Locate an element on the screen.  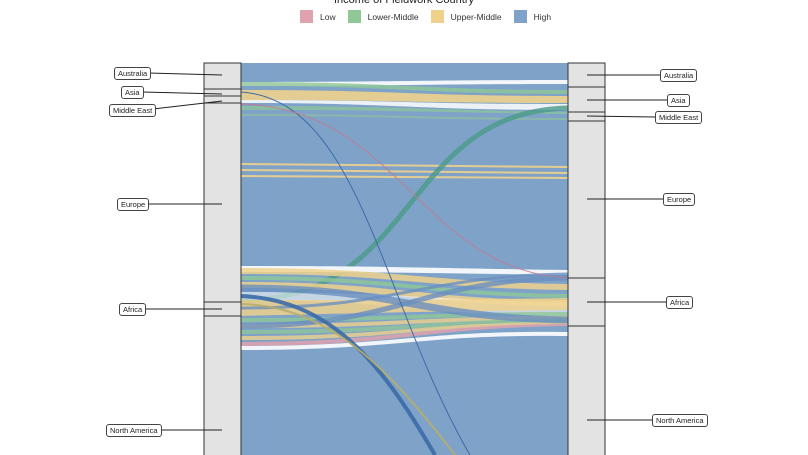
legend-item-upper-middle: Upper-Middle is located at coordinates (466, 16).